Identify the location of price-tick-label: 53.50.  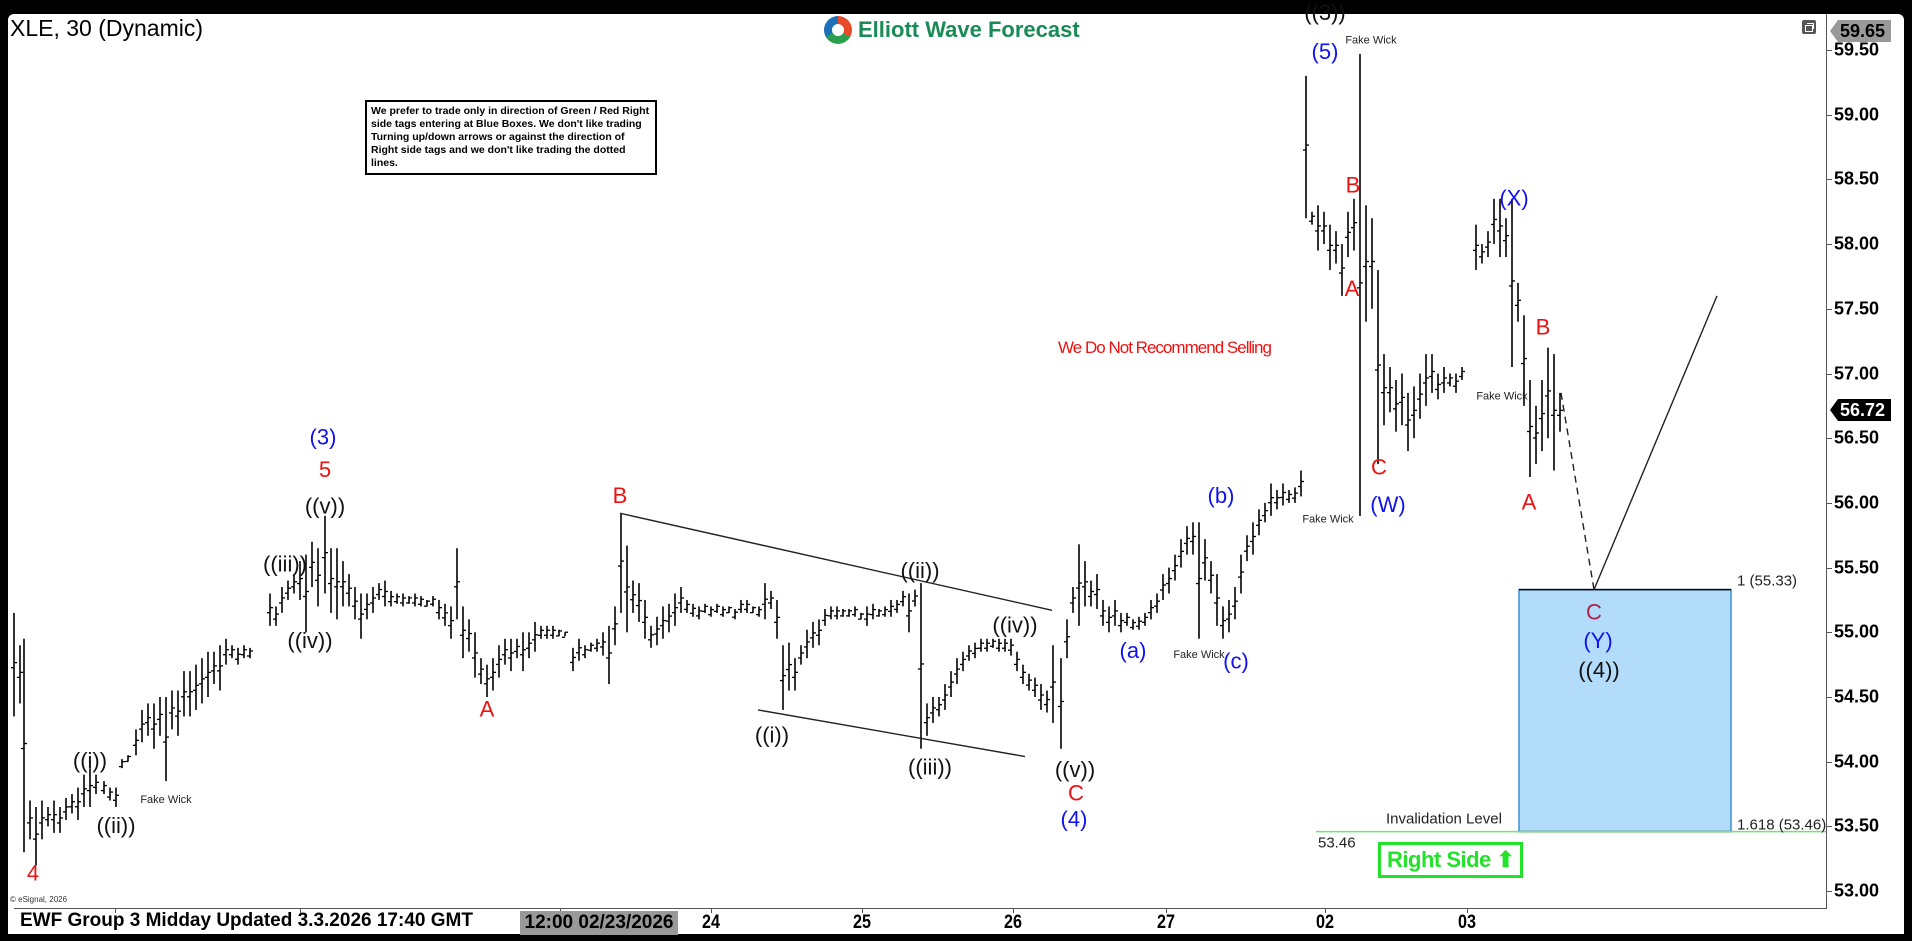
(1857, 825).